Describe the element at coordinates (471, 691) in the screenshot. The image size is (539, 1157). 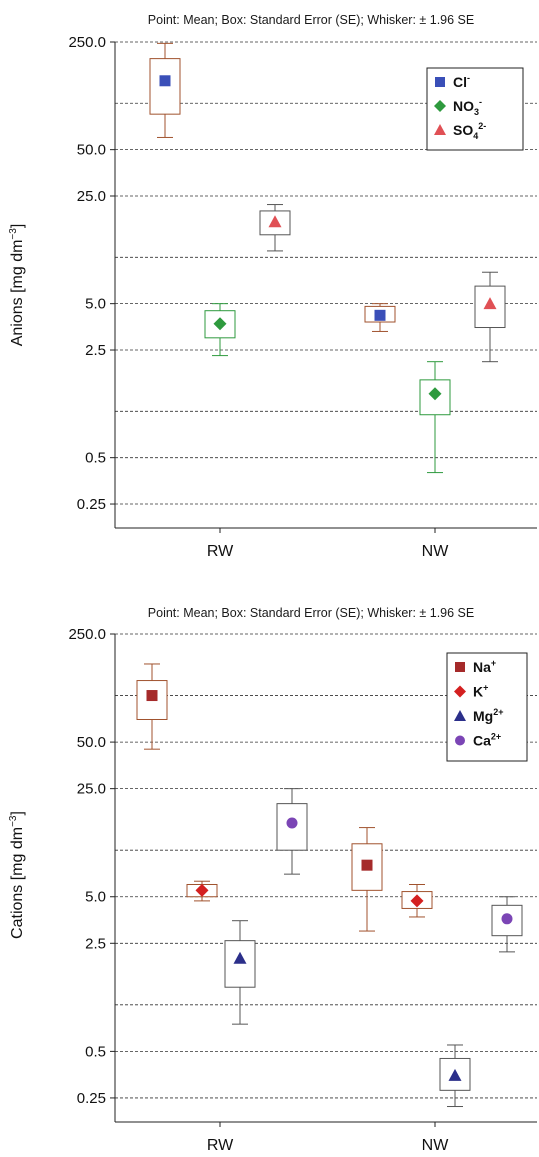
I see `legend-item-k: K+` at that location.